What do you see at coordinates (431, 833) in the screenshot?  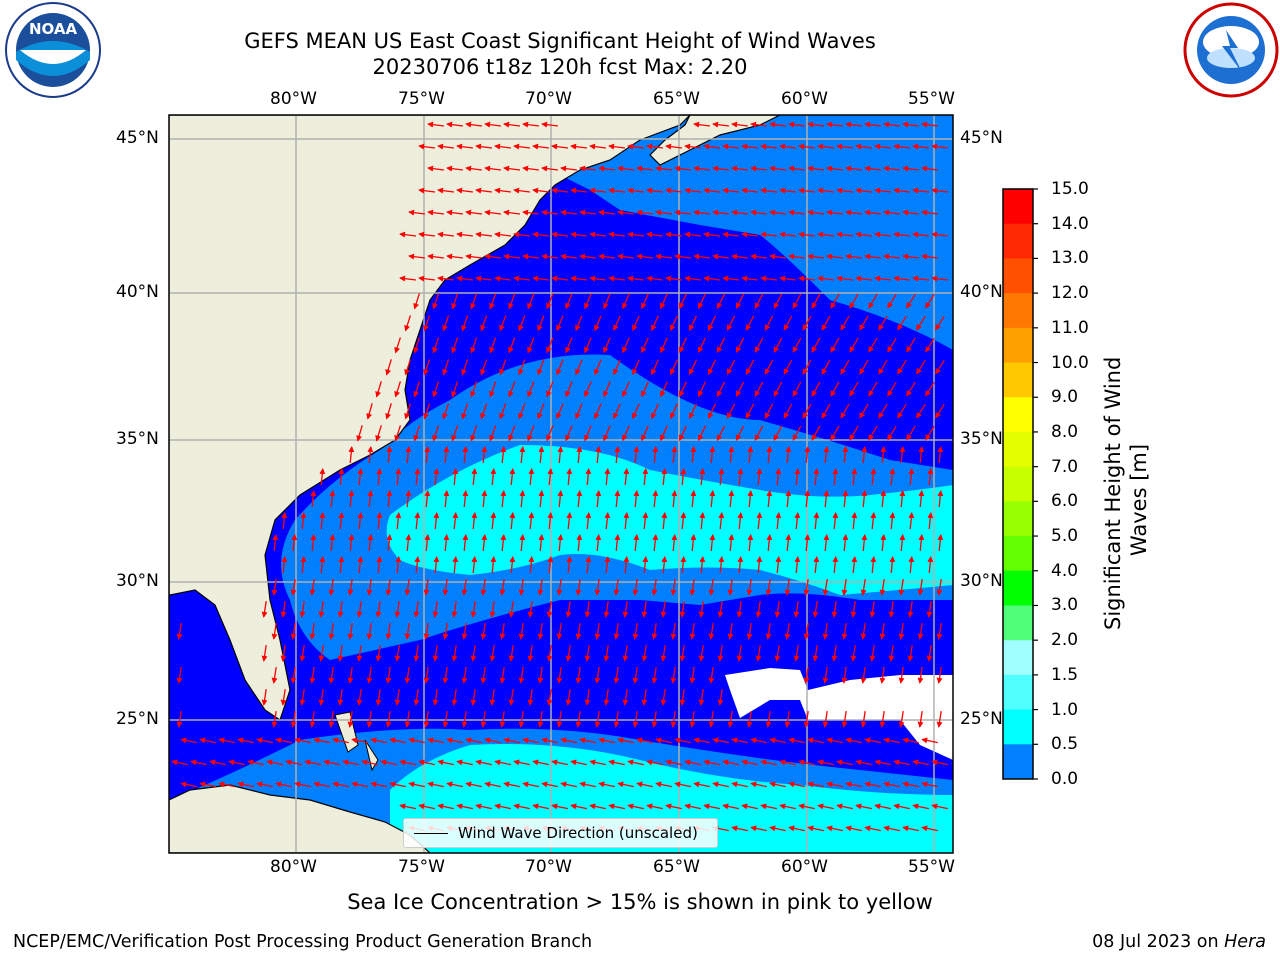 I see `legend-line-icon` at bounding box center [431, 833].